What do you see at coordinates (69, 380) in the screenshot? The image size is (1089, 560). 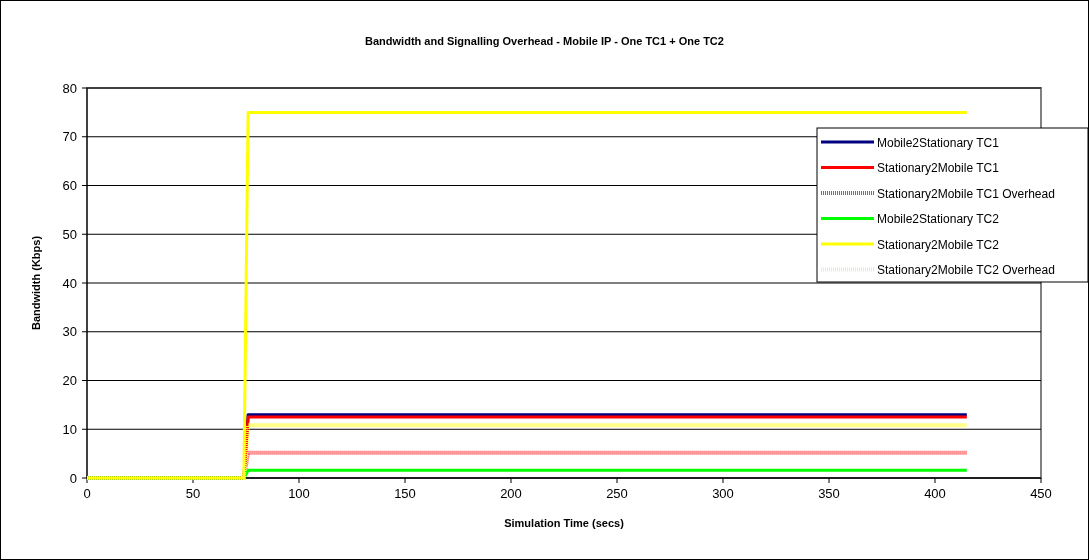 I see `y-tick-label: 20` at bounding box center [69, 380].